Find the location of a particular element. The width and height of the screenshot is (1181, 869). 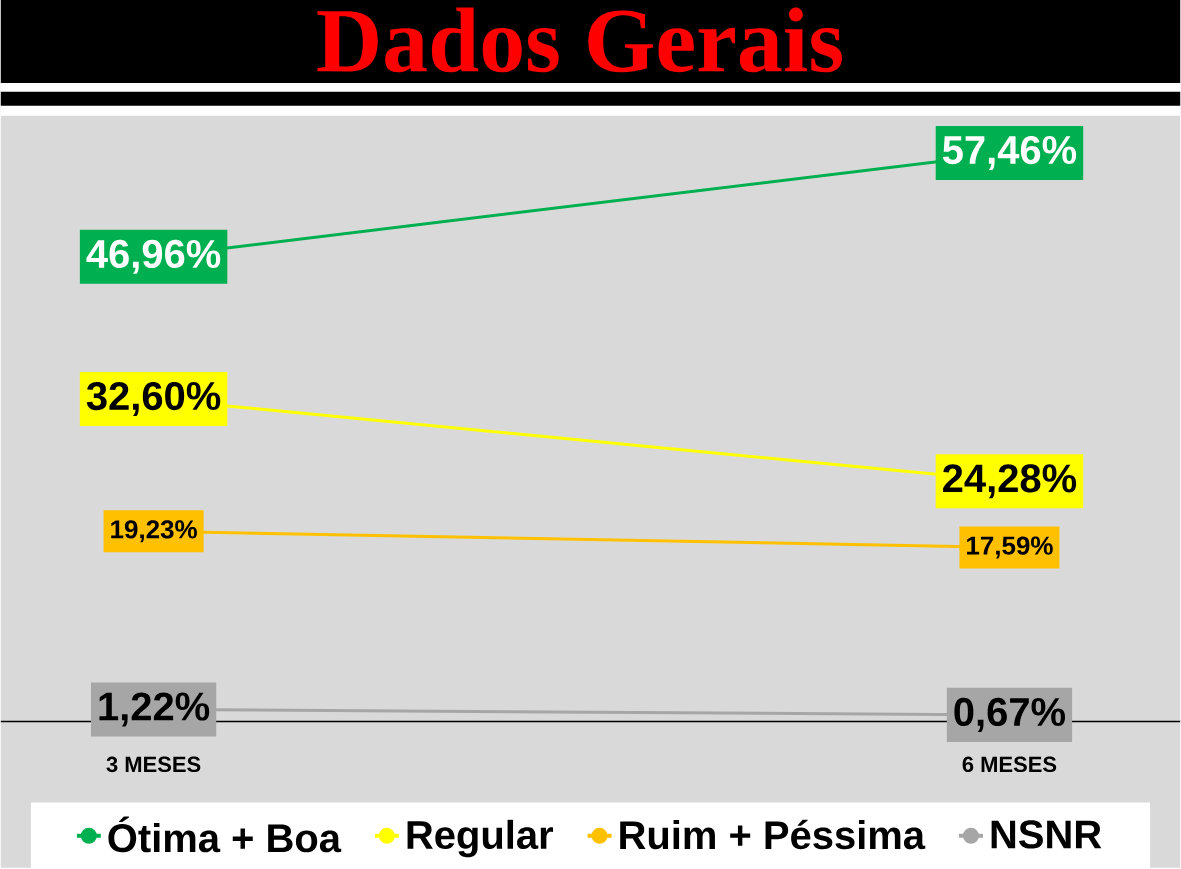

data-label: 57,46% is located at coordinates (1009, 152).